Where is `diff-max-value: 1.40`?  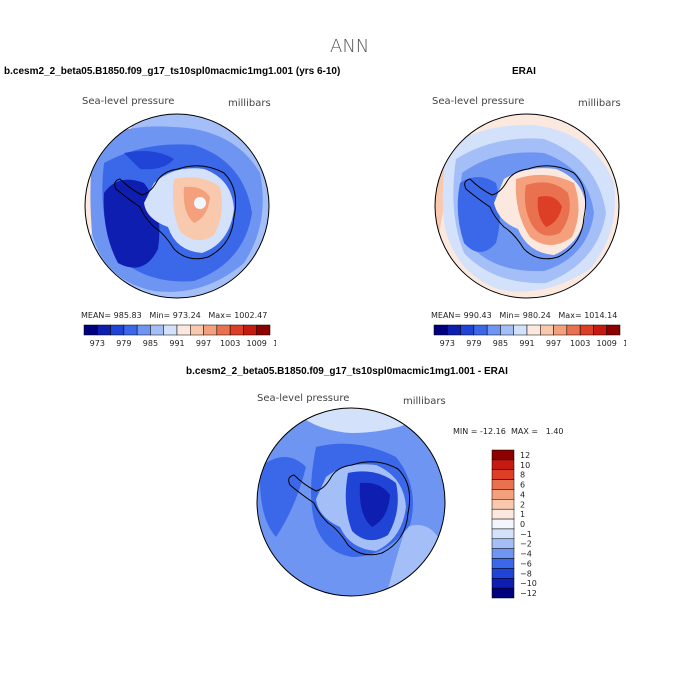
diff-max-value: 1.40 is located at coordinates (554, 431).